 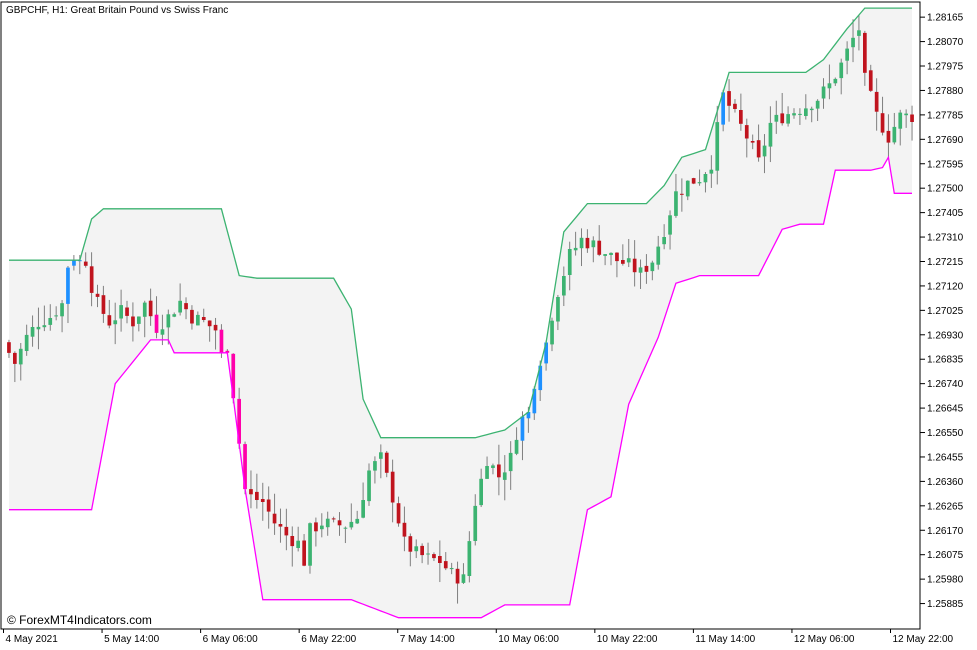 What do you see at coordinates (230, 639) in the screenshot?
I see `time-tick-label: 6 May 06:00` at bounding box center [230, 639].